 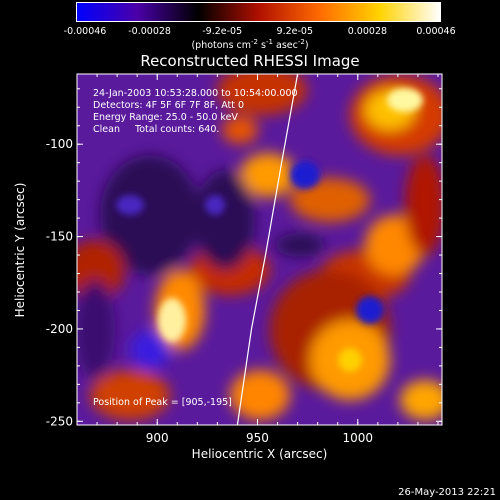 I want to click on colorbar-gradient, so click(x=258, y=12).